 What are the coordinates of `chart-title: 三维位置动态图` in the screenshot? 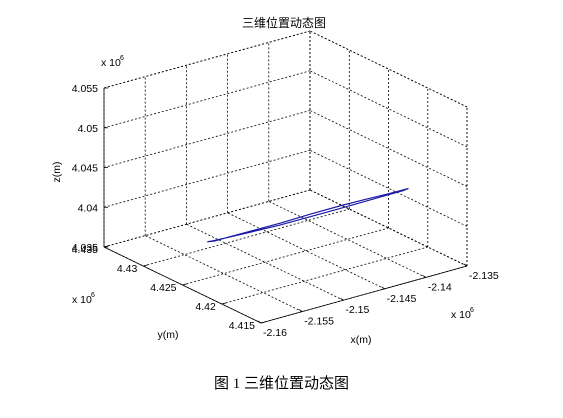 It's located at (284, 22).